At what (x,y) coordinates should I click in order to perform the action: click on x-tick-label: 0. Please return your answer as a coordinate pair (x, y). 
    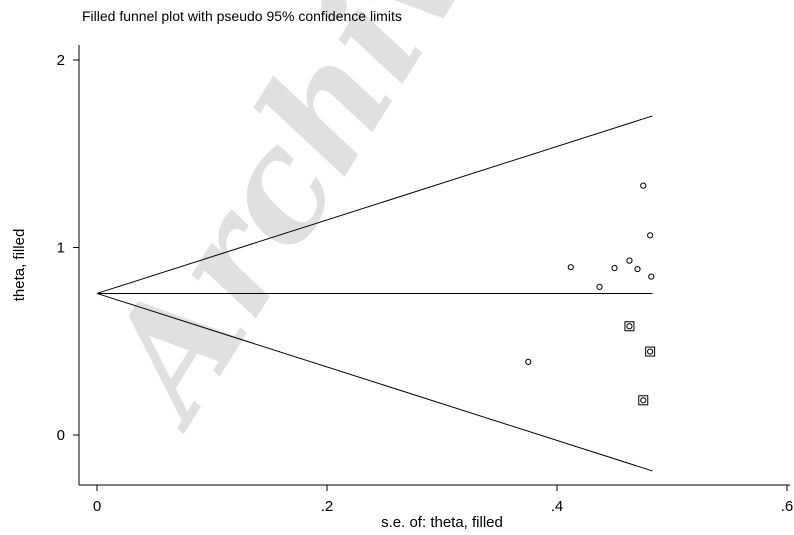
    Looking at the image, I should click on (97, 506).